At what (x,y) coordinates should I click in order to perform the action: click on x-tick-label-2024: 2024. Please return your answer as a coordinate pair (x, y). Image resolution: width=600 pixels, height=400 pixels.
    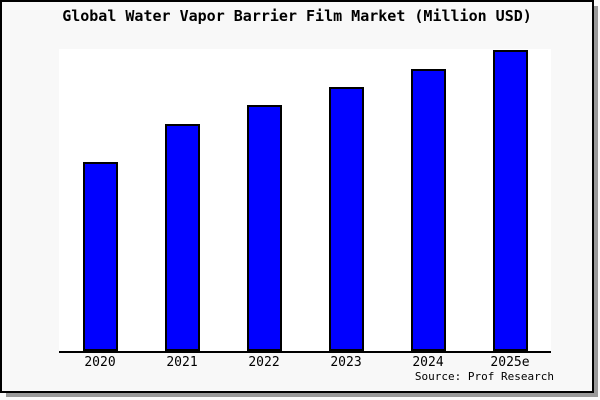
    Looking at the image, I should click on (428, 362).